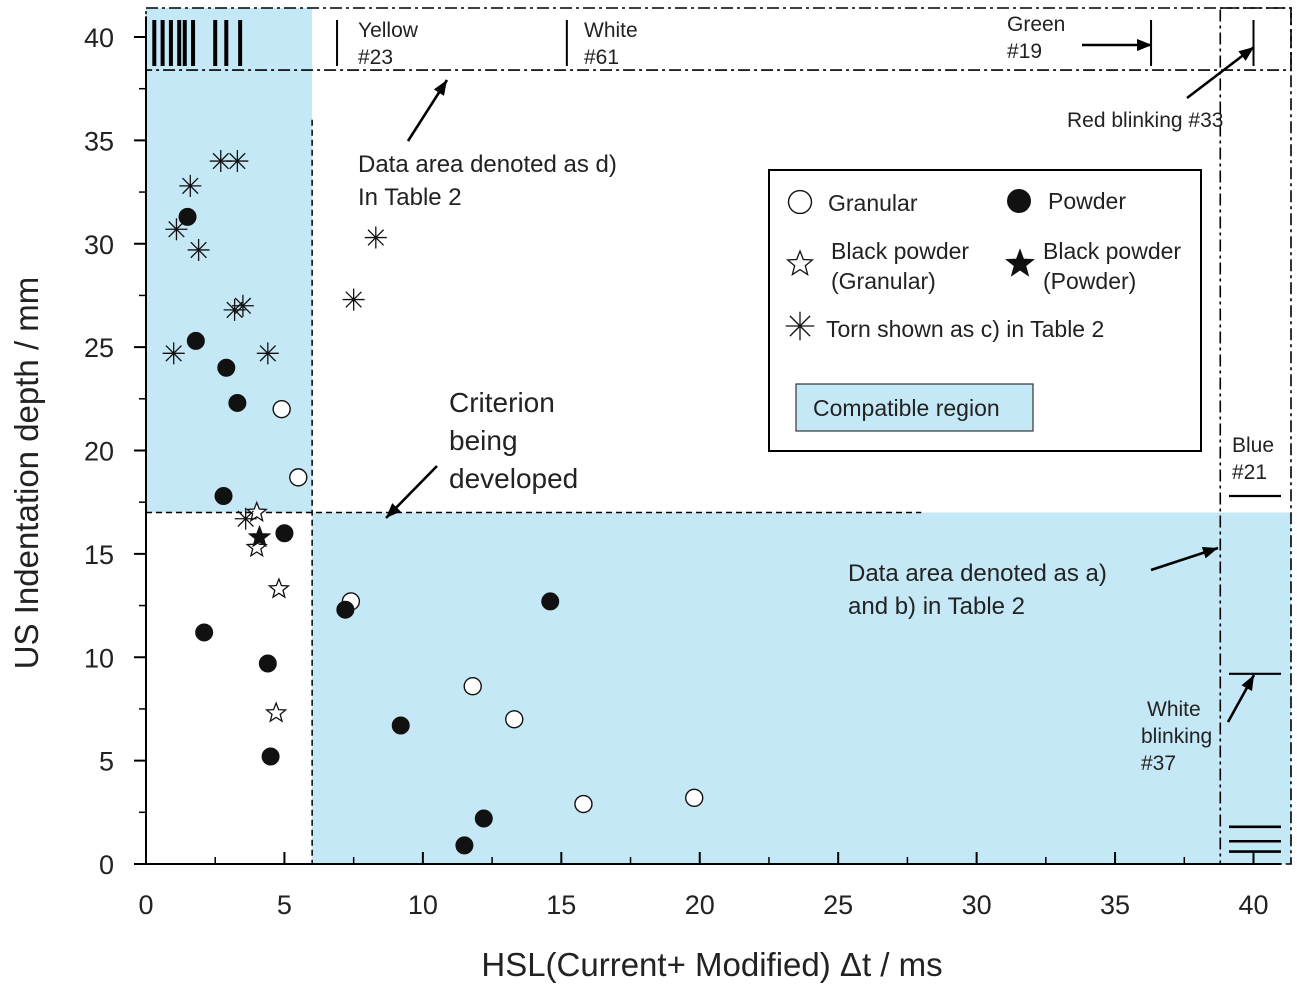  I want to click on x-tick-label: 5, so click(284, 905).